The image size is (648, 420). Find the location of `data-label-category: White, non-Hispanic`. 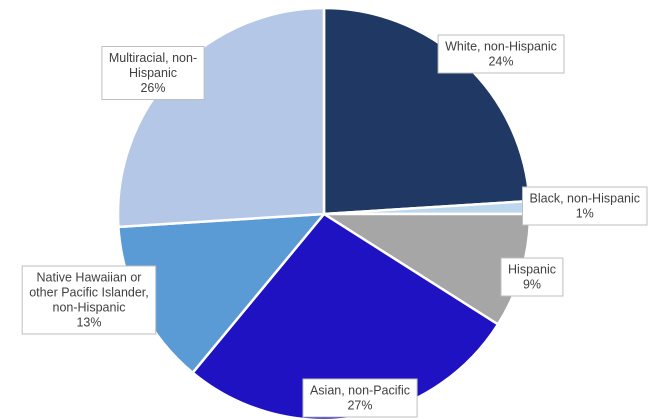

data-label-category: White, non-Hispanic is located at coordinates (501, 47).